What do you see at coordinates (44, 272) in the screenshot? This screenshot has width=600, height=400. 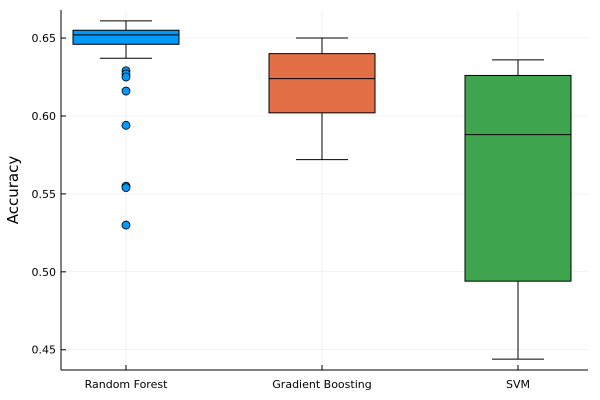 I see `y-tick-label: 0.50` at bounding box center [44, 272].